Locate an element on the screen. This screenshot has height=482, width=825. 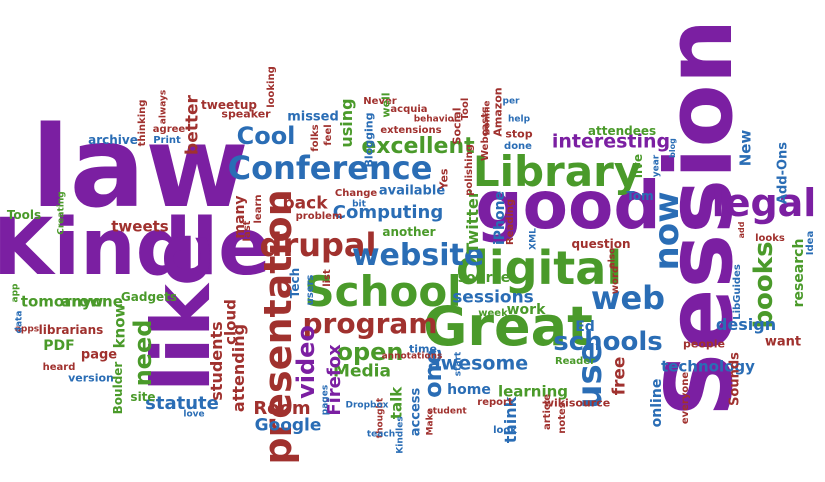
cloud-word: design is located at coordinates (746, 324).